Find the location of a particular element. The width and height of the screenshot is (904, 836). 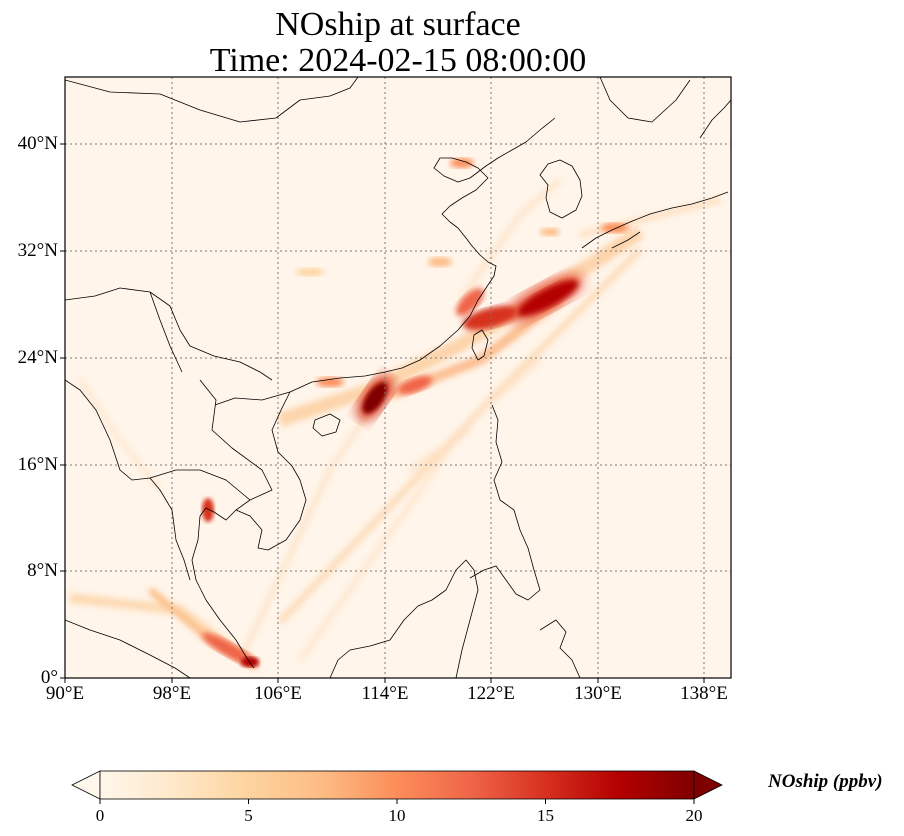

colorbar-extend-low is located at coordinates (86, 785).